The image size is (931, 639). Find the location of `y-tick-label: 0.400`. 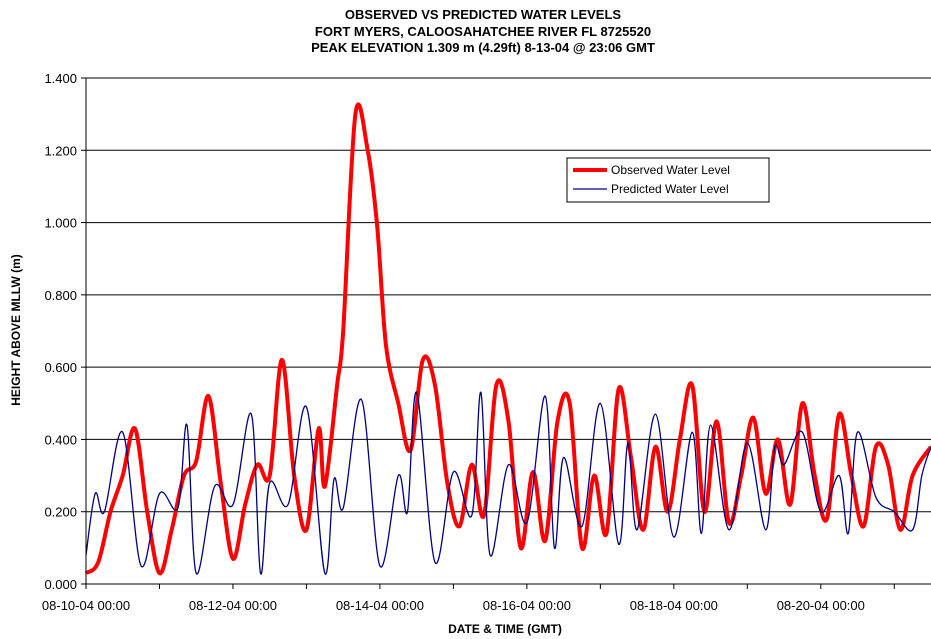

y-tick-label: 0.400 is located at coordinates (60, 439).